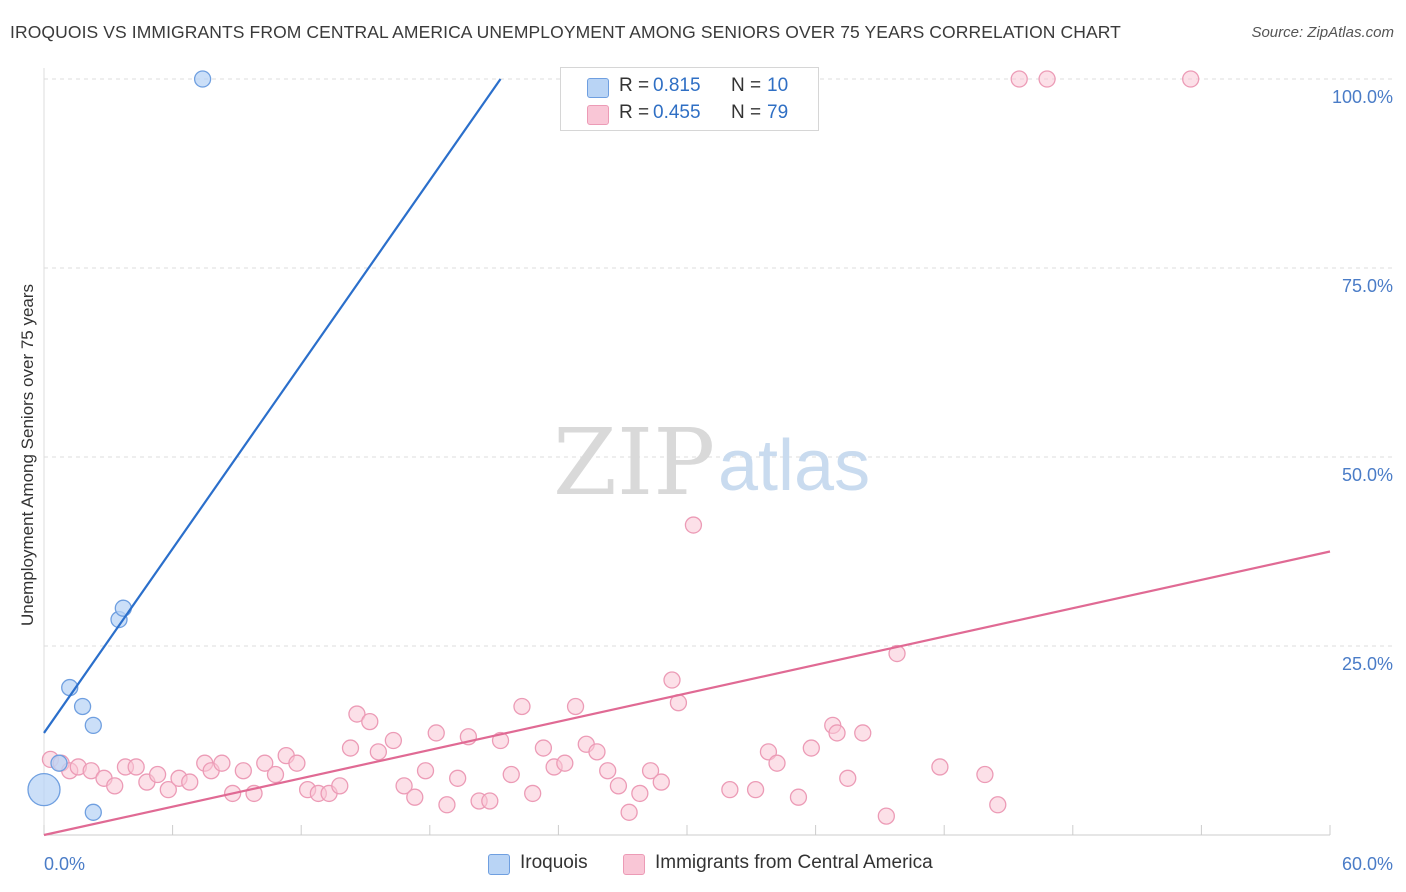 This screenshot has height=892, width=1406. What do you see at coordinates (499, 864) in the screenshot?
I see `bottom-legend-swatch-iroquois` at bounding box center [499, 864].